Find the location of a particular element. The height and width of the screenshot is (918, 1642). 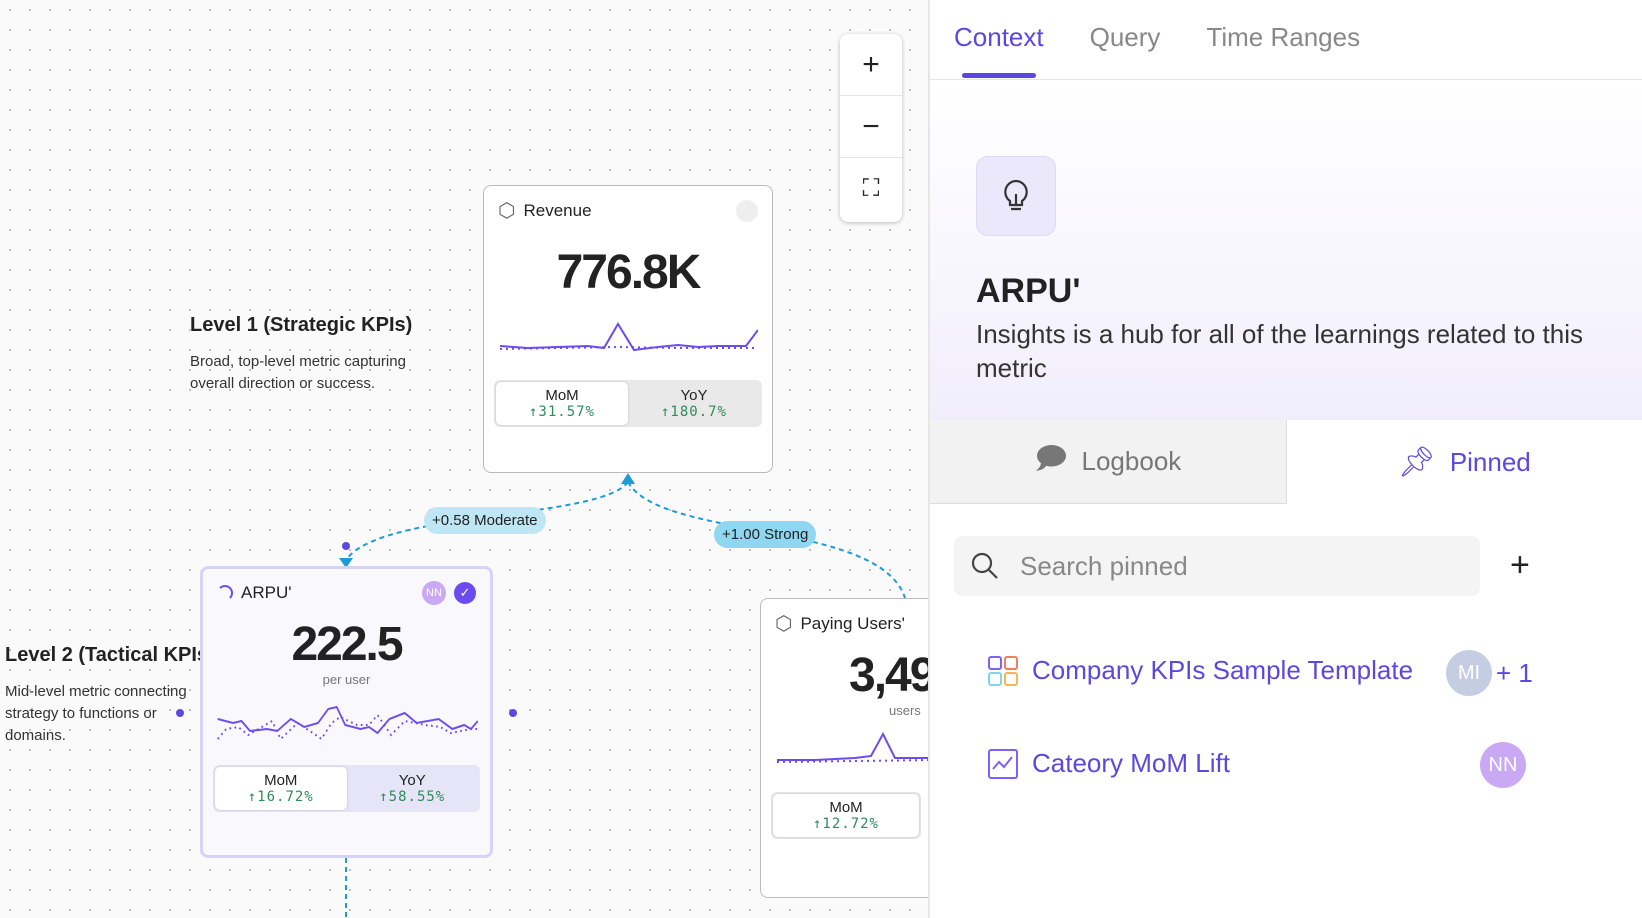

mom-tab: MoM ↑12.72% is located at coordinates (846, 815).